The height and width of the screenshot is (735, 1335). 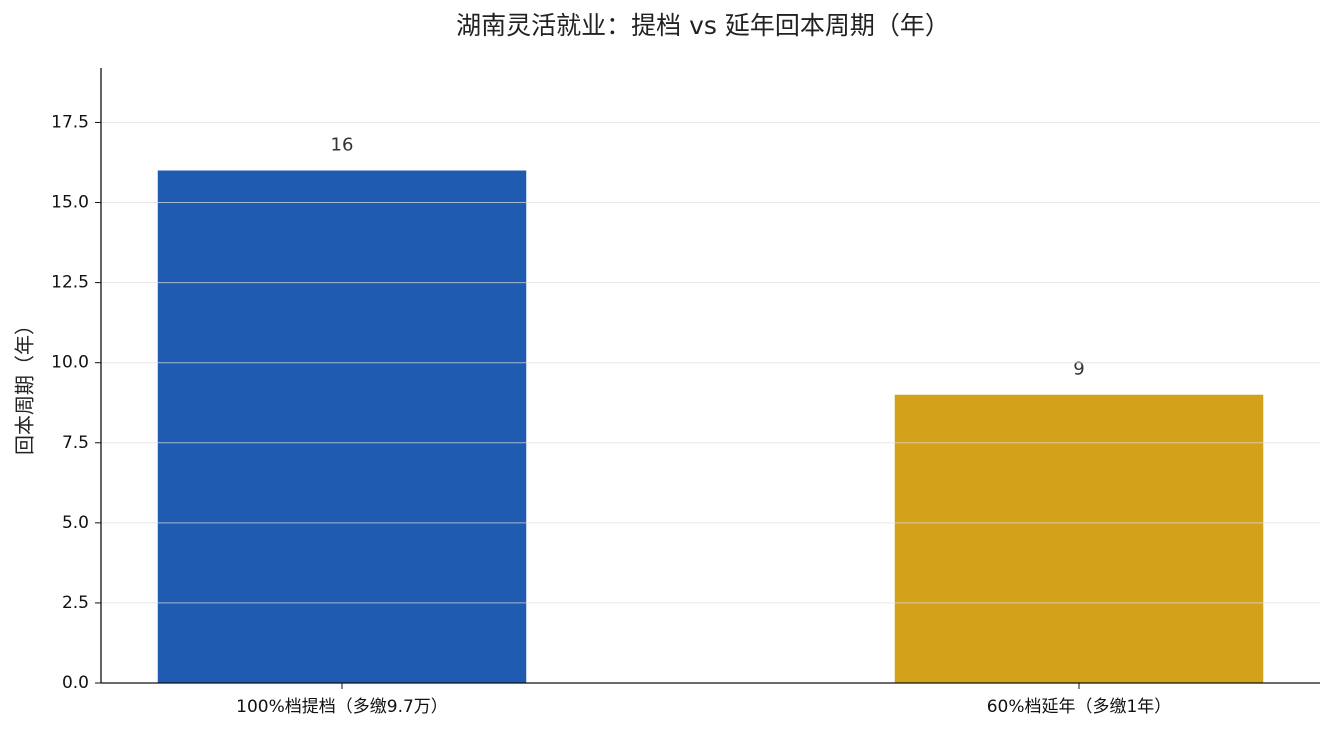 What do you see at coordinates (70, 283) in the screenshot?
I see `y-tick-label: 12.5` at bounding box center [70, 283].